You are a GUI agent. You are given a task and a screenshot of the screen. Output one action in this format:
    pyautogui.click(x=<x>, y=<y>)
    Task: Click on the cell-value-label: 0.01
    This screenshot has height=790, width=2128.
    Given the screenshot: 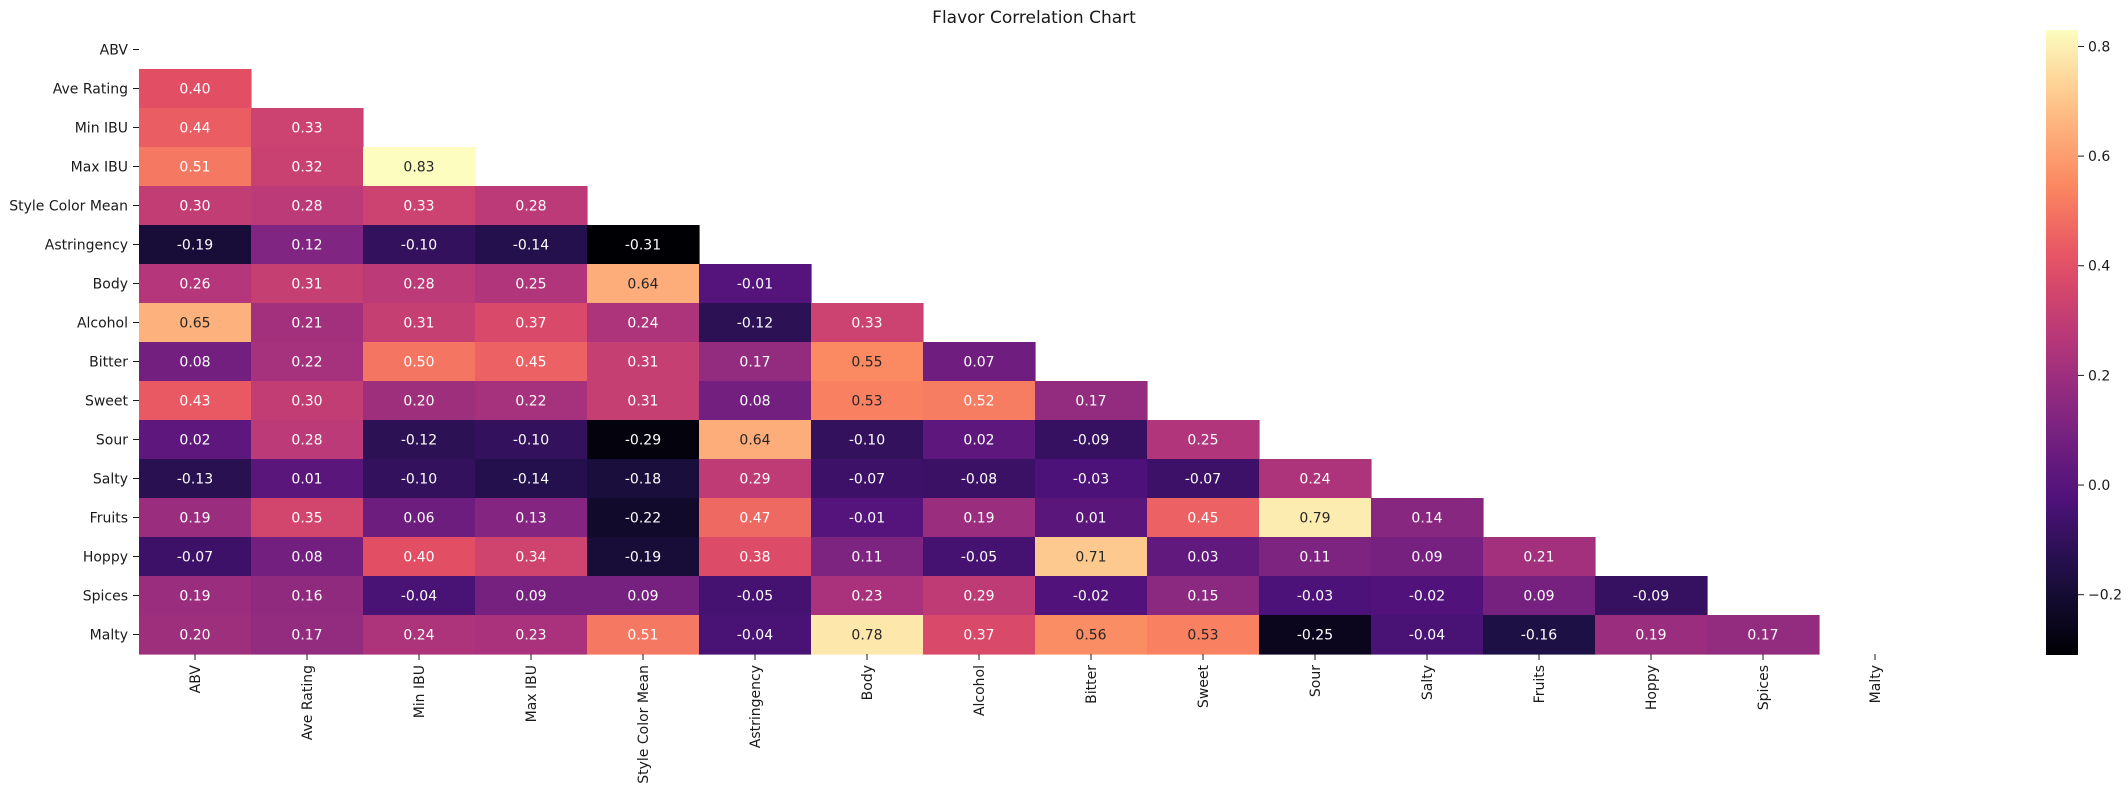 What is the action you would take?
    pyautogui.click(x=1090, y=519)
    